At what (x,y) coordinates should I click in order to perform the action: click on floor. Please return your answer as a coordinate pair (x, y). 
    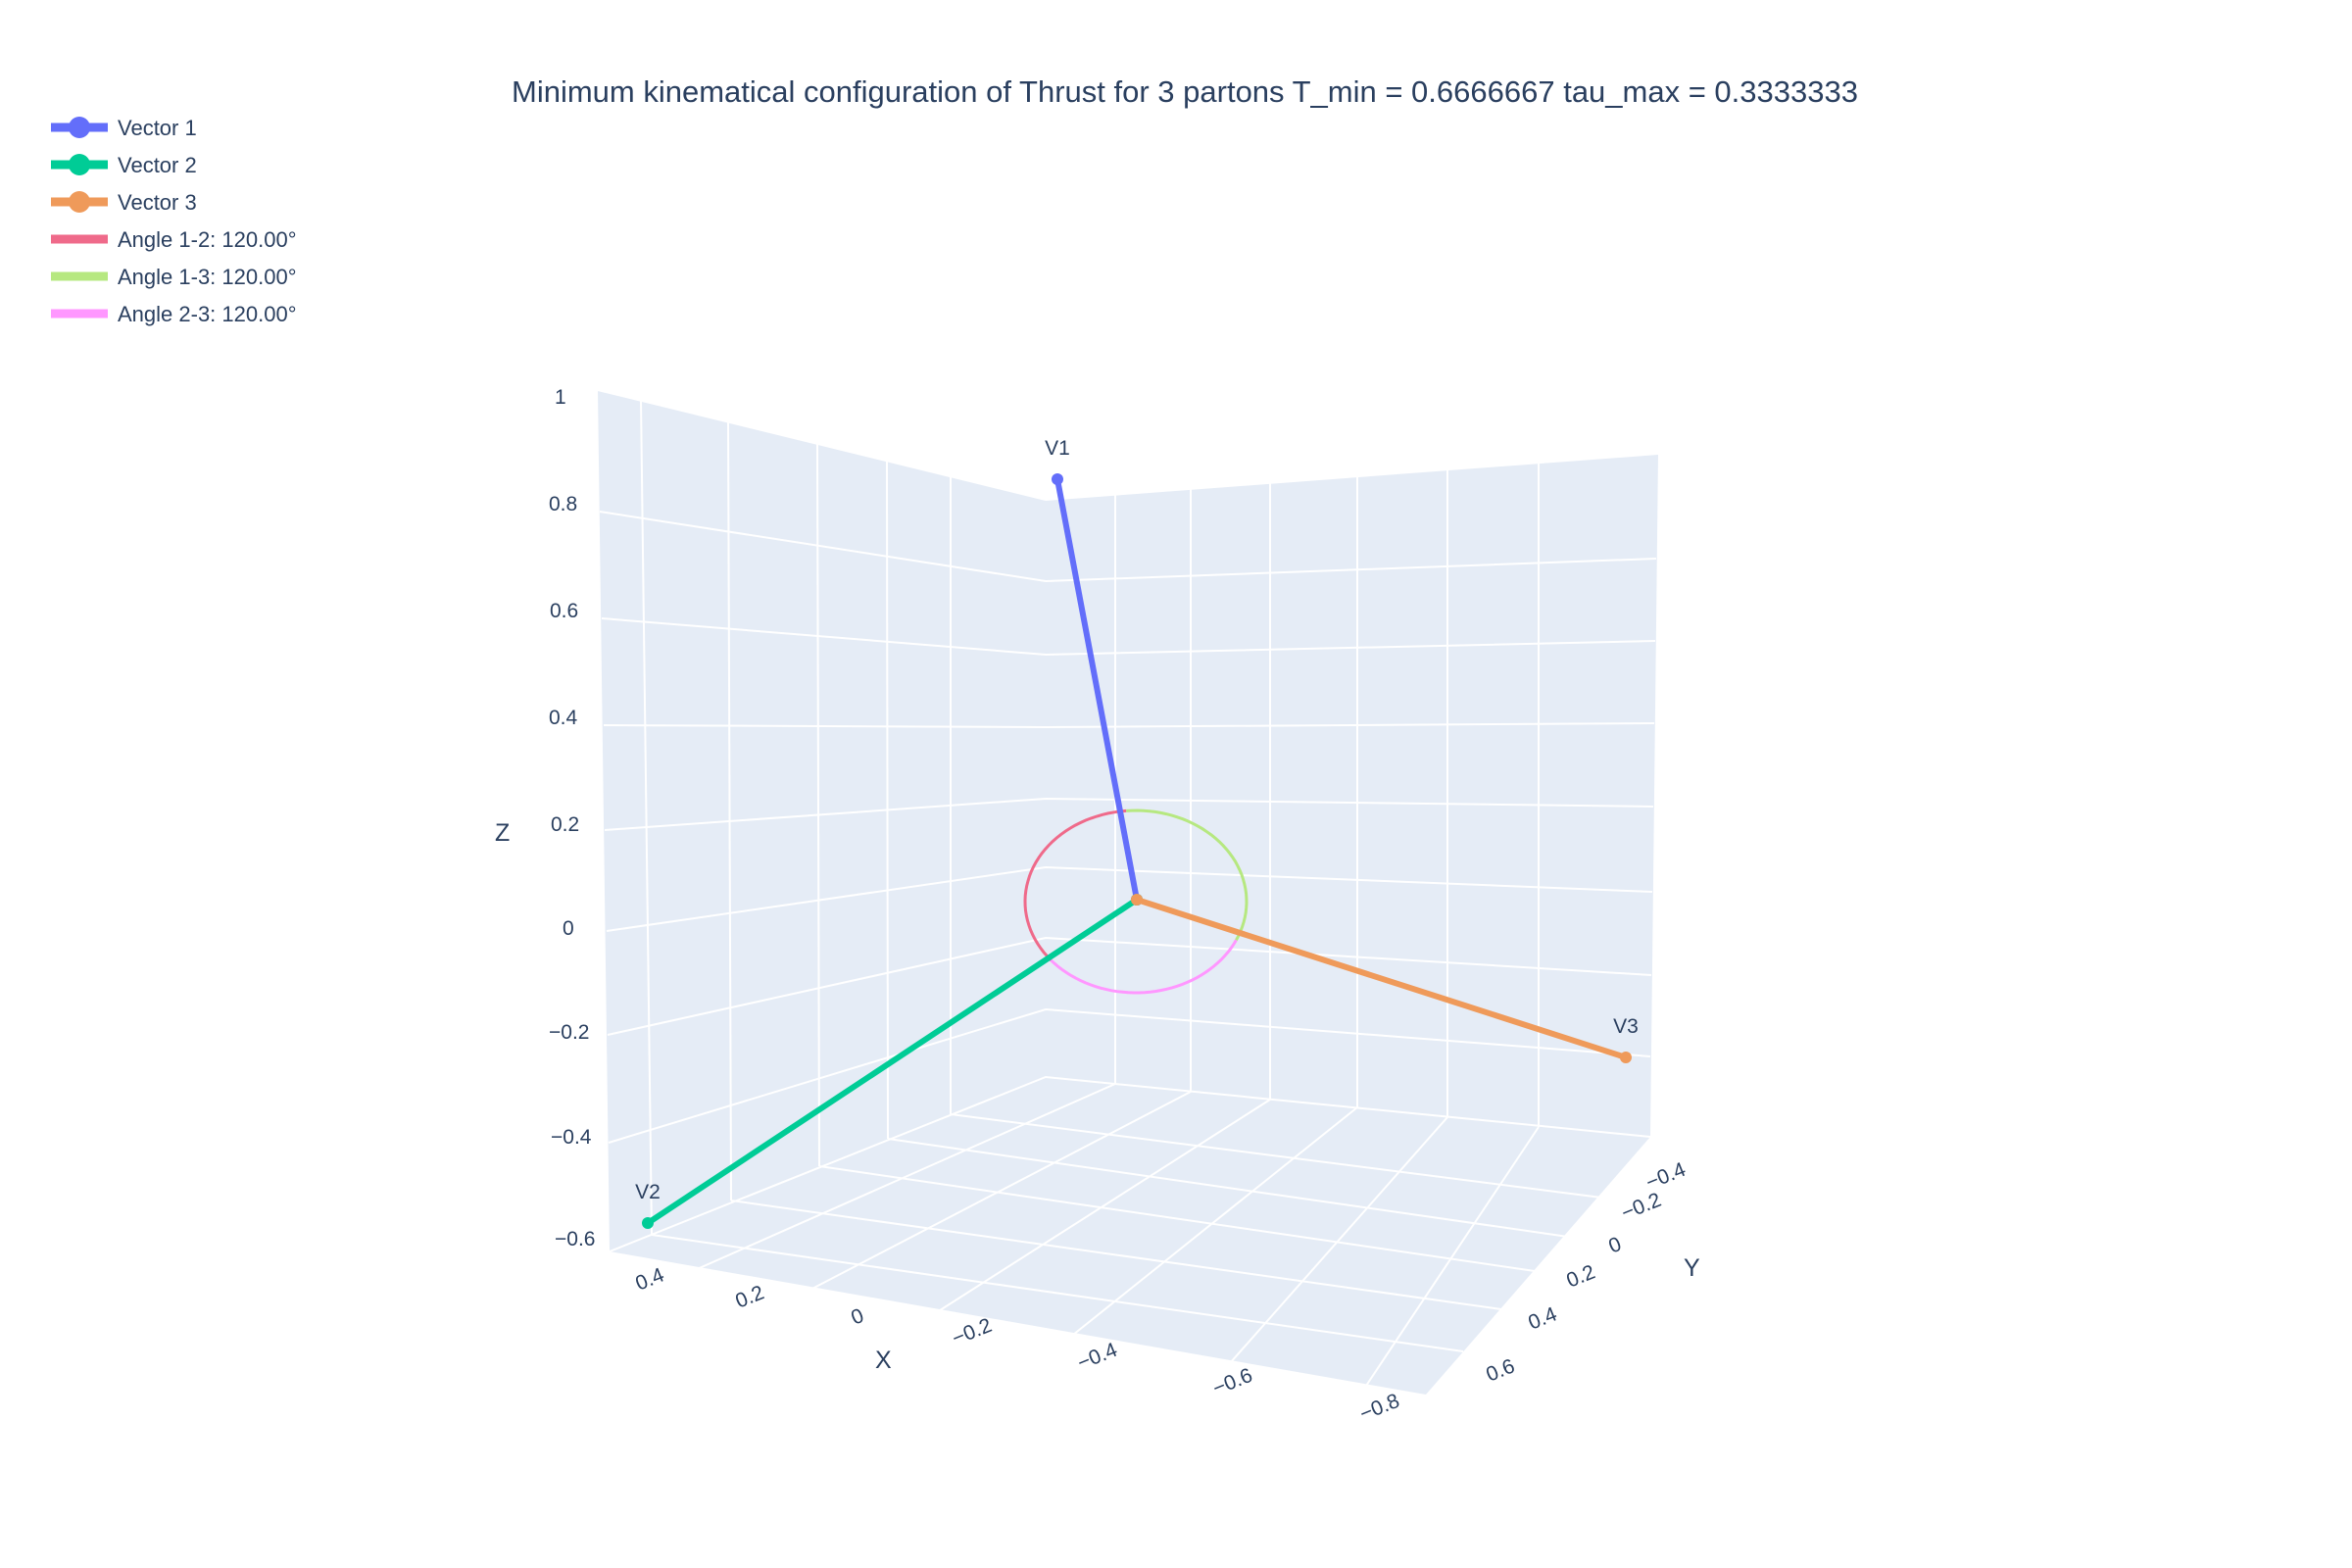
    Looking at the image, I should click on (1130, 1236).